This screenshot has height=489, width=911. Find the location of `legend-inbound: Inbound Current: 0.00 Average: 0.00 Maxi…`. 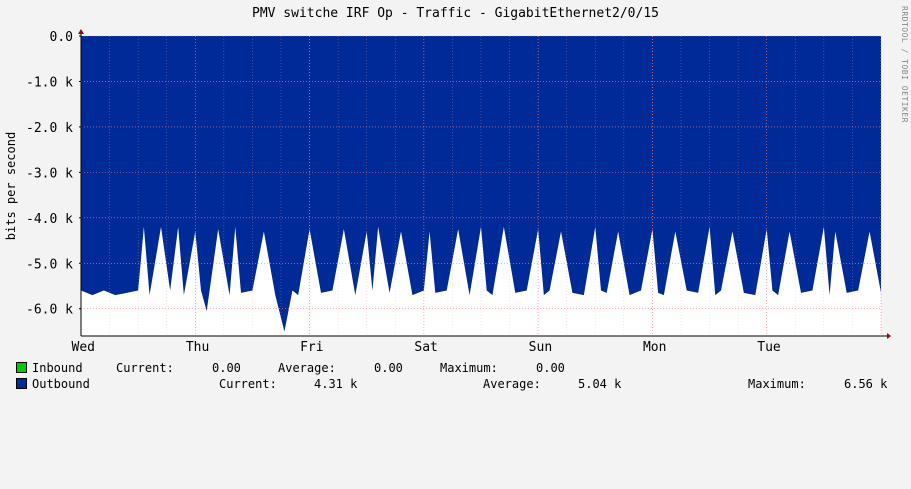

legend-inbound: Inbound Current: 0.00 Average: 0.00 Maxi… is located at coordinates (290, 417).